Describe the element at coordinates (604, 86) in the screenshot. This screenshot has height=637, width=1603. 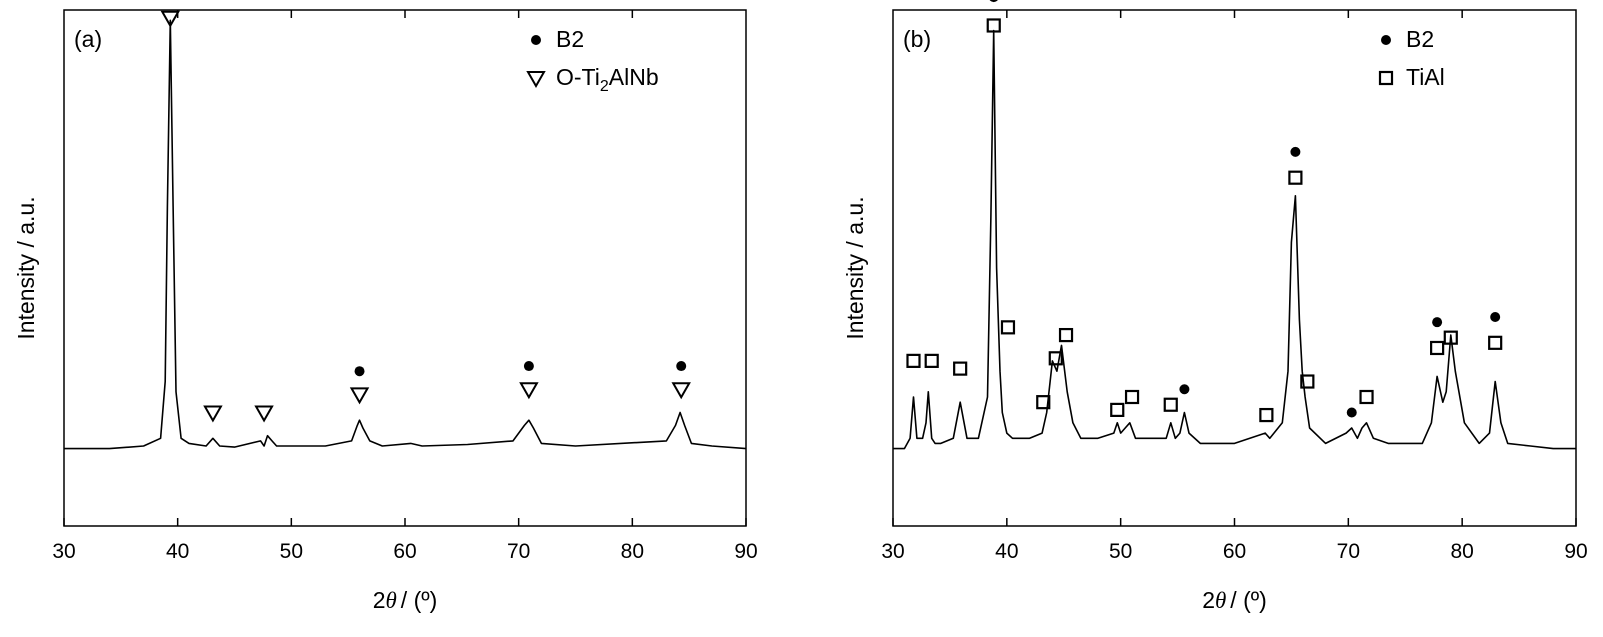
I see `legend-label-subscript: 2` at that location.